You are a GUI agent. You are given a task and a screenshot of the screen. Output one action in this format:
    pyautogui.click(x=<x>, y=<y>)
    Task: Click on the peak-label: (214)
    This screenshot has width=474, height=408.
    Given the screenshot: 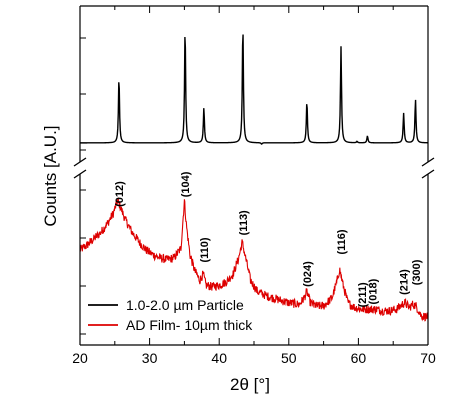 What is the action you would take?
    pyautogui.click(x=405, y=282)
    